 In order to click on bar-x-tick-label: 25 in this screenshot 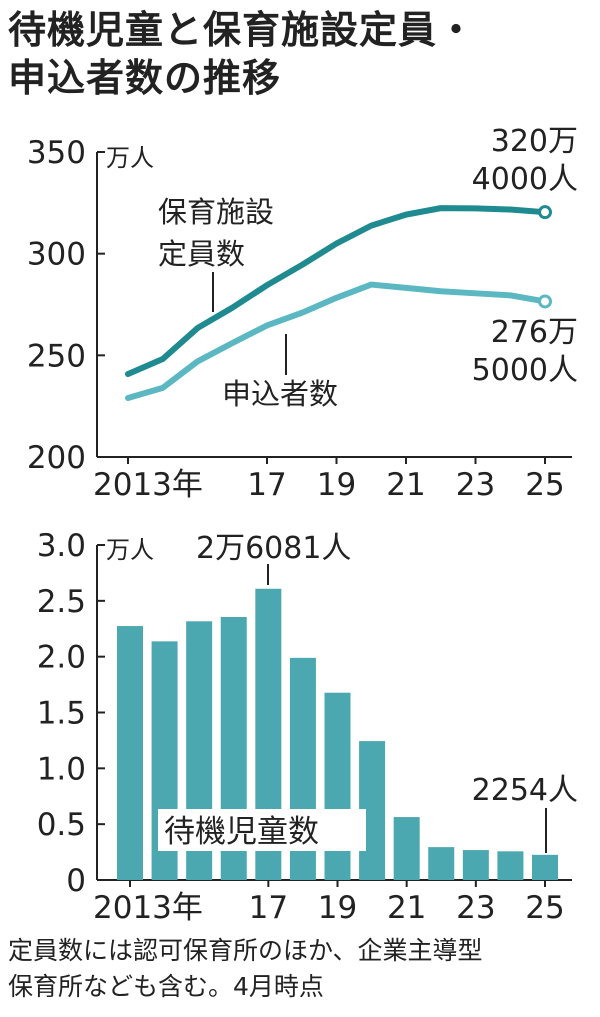, I will do `click(544, 908)`.